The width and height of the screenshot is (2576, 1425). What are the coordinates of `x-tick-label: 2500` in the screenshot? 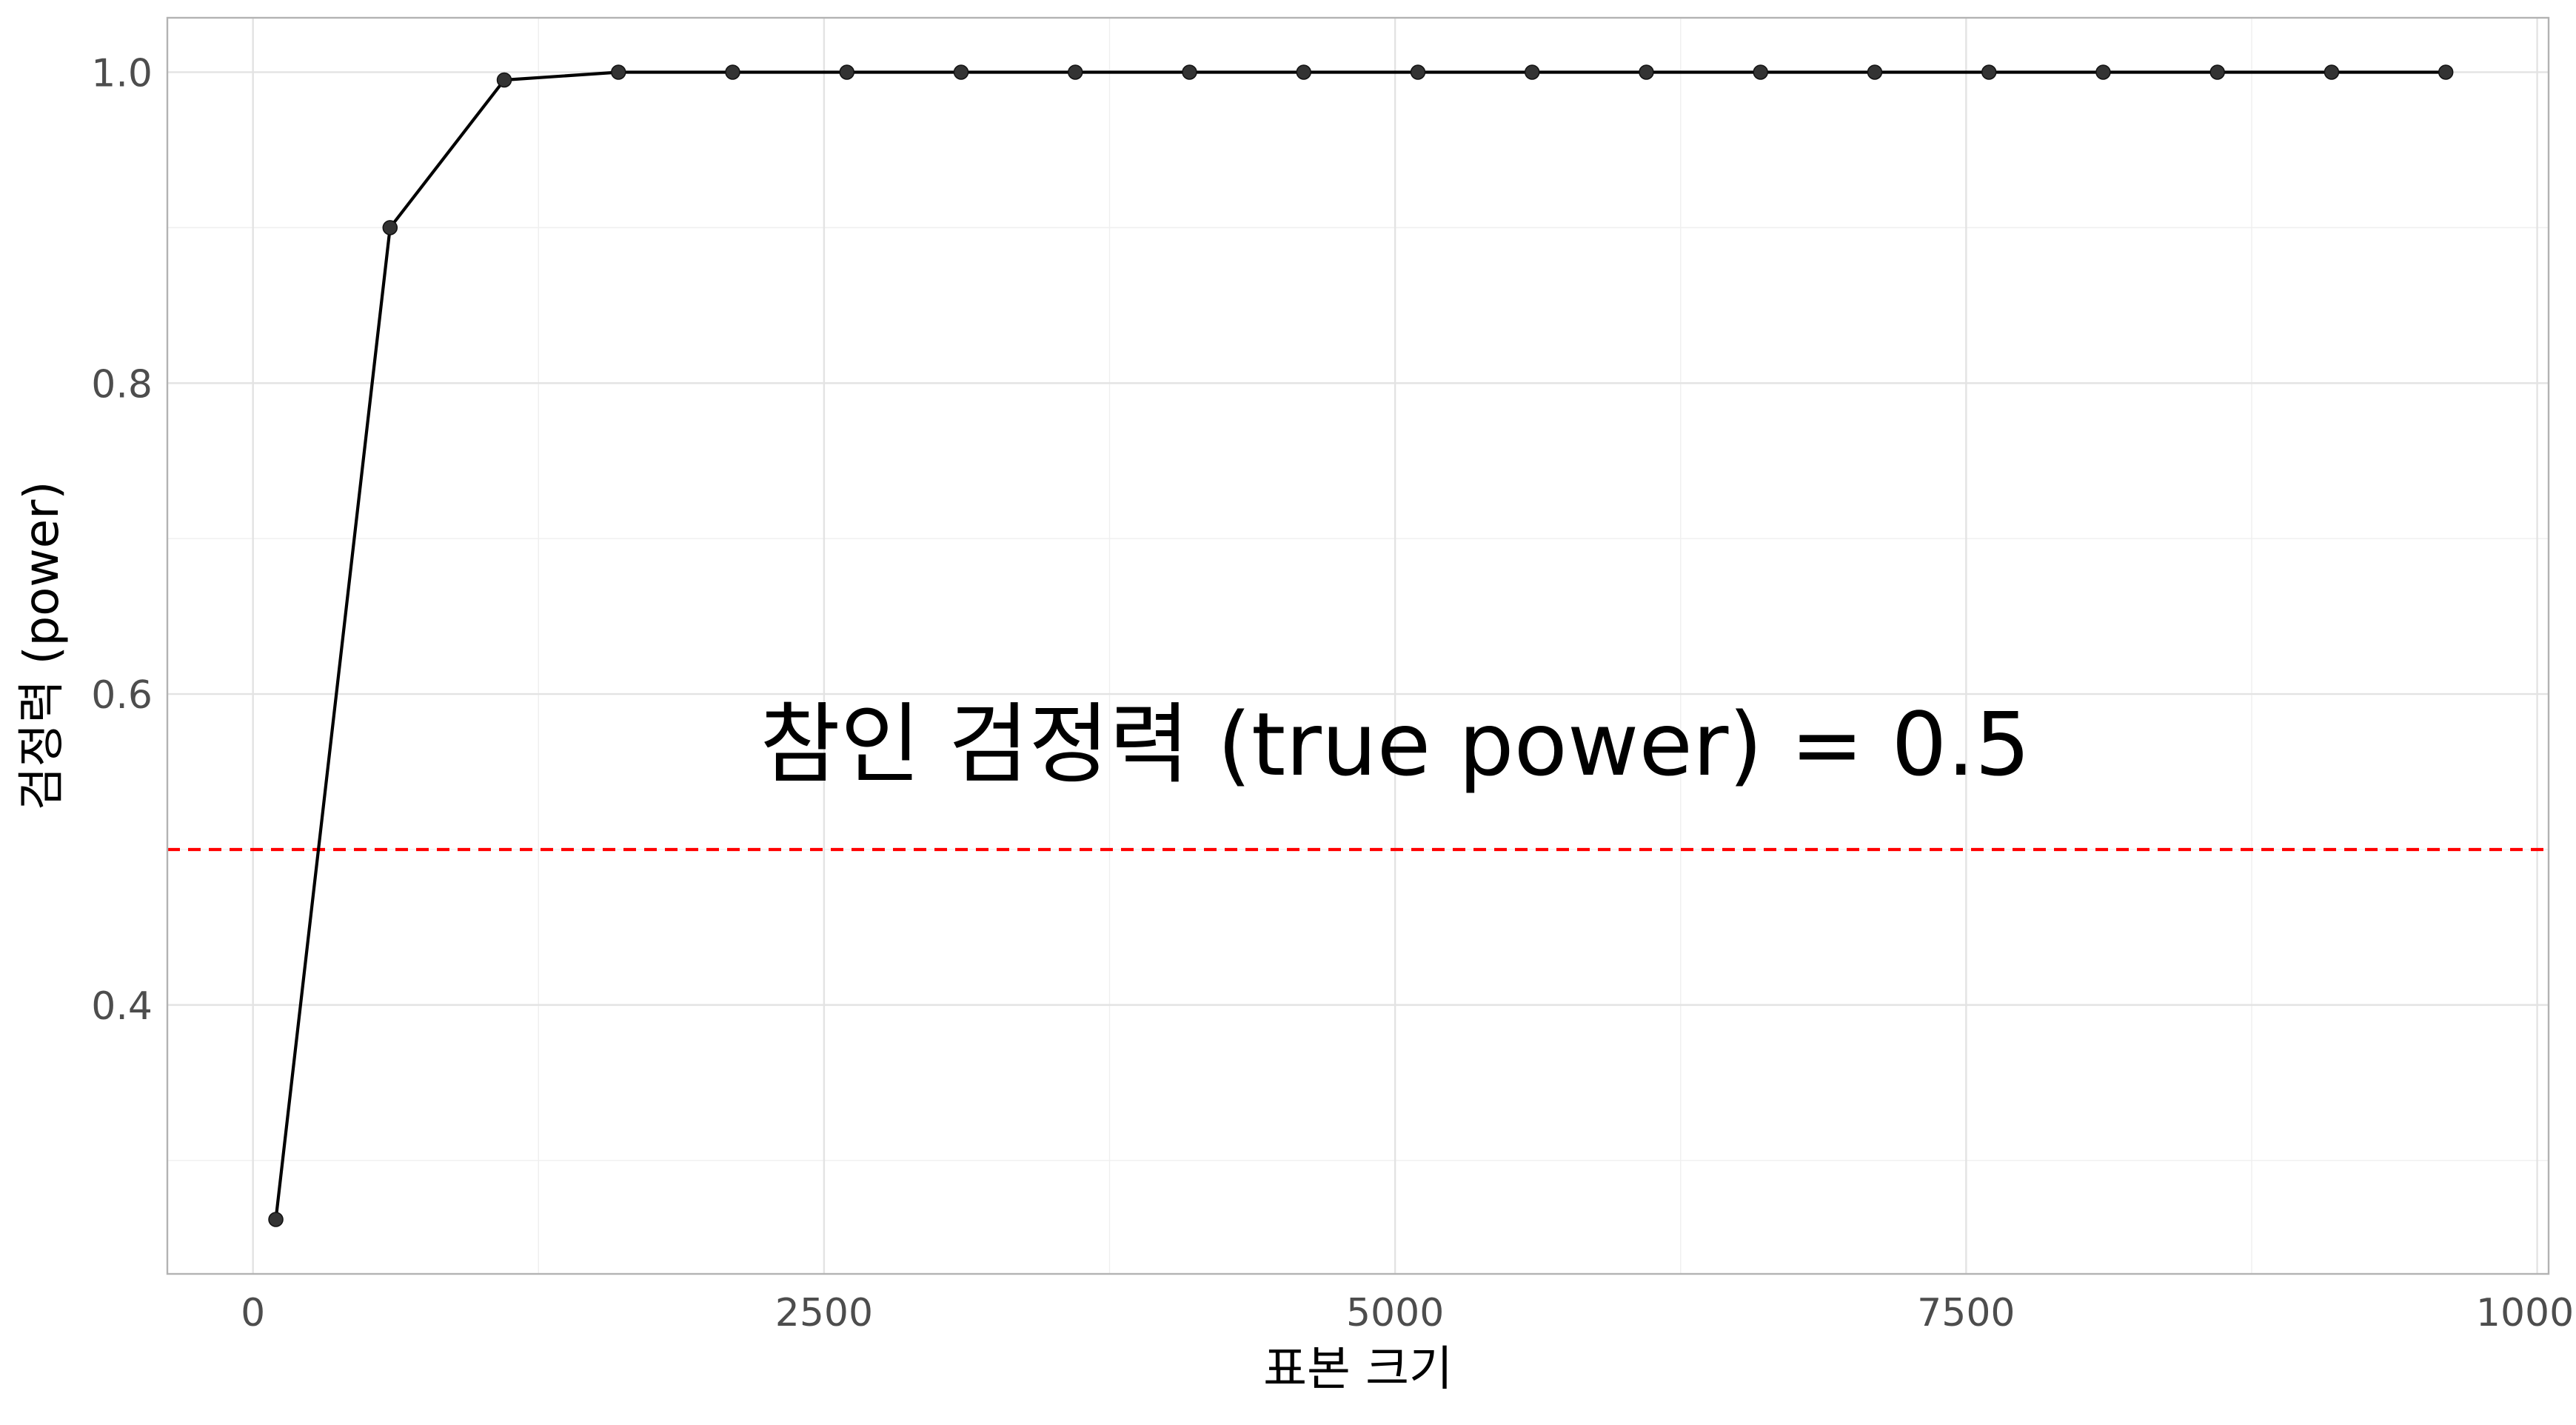 It's located at (824, 1313).